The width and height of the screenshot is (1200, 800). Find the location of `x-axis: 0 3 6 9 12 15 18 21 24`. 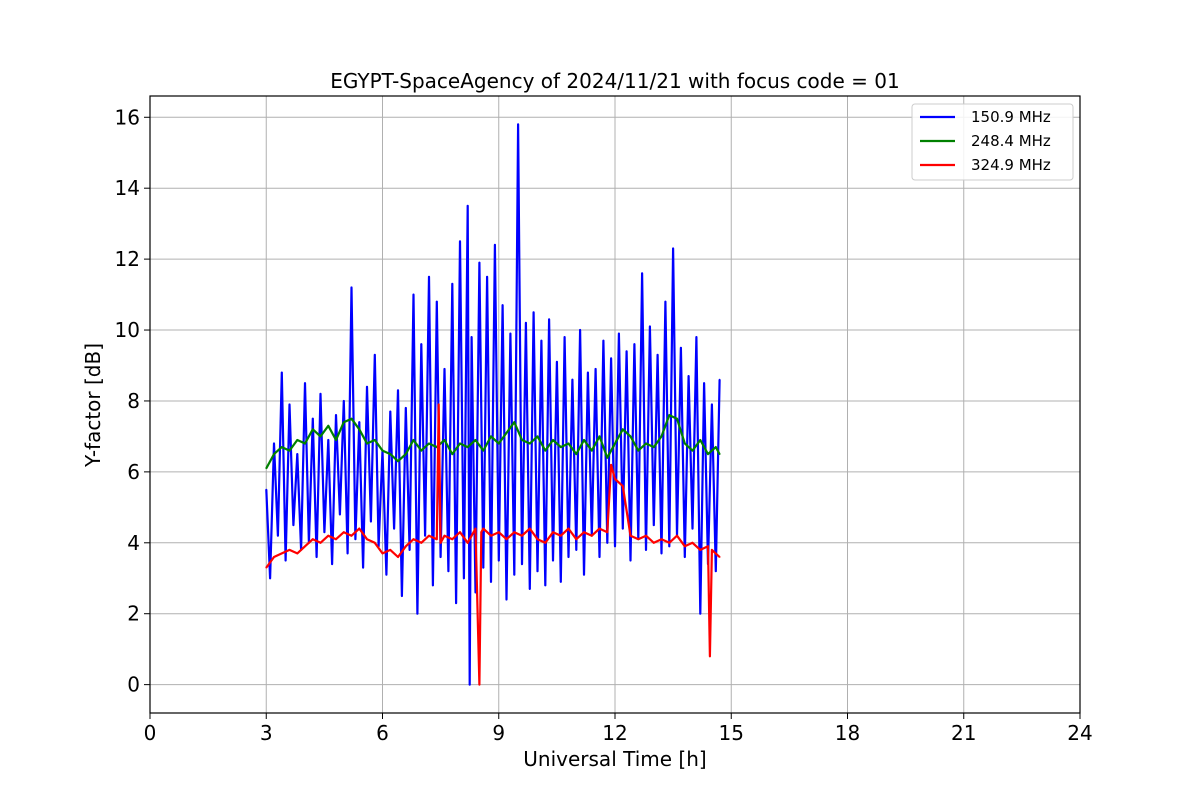

x-axis: 0 3 6 9 12 15 18 21 24 is located at coordinates (618, 729).